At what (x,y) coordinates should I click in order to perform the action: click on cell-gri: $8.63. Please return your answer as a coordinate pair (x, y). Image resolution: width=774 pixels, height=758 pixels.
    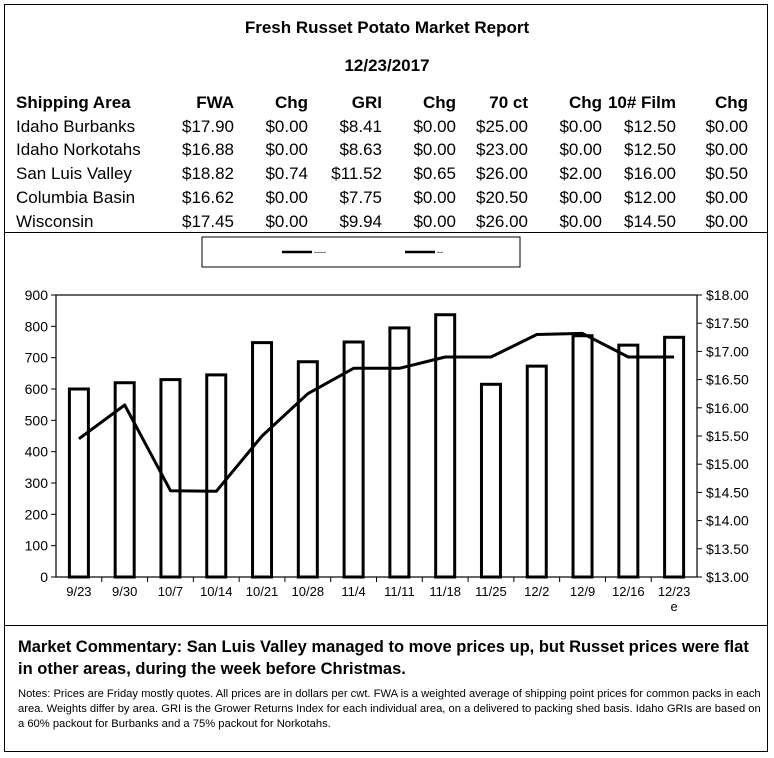
    Looking at the image, I should click on (360, 150).